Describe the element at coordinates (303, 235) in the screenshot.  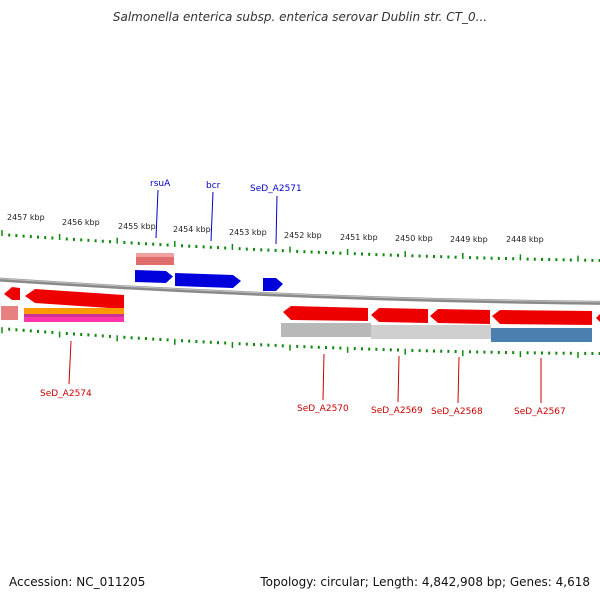
I see `kbp-label: 2452 kbp` at that location.